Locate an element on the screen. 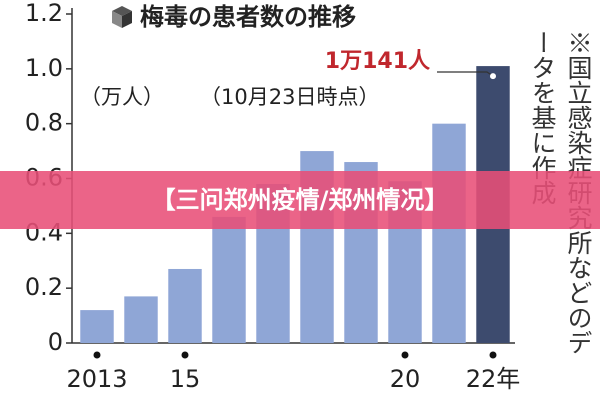  annotation-dot is located at coordinates (493, 76).